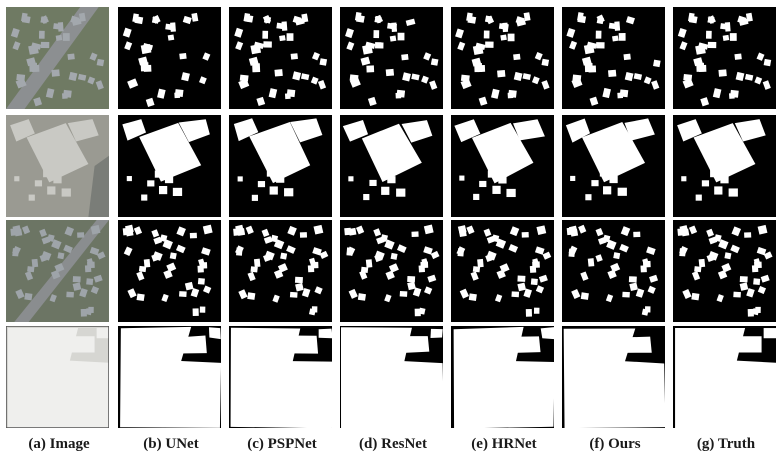 Image resolution: width=782 pixels, height=463 pixels. Describe the element at coordinates (724, 58) in the screenshot. I see `panel-truth-row1` at that location.